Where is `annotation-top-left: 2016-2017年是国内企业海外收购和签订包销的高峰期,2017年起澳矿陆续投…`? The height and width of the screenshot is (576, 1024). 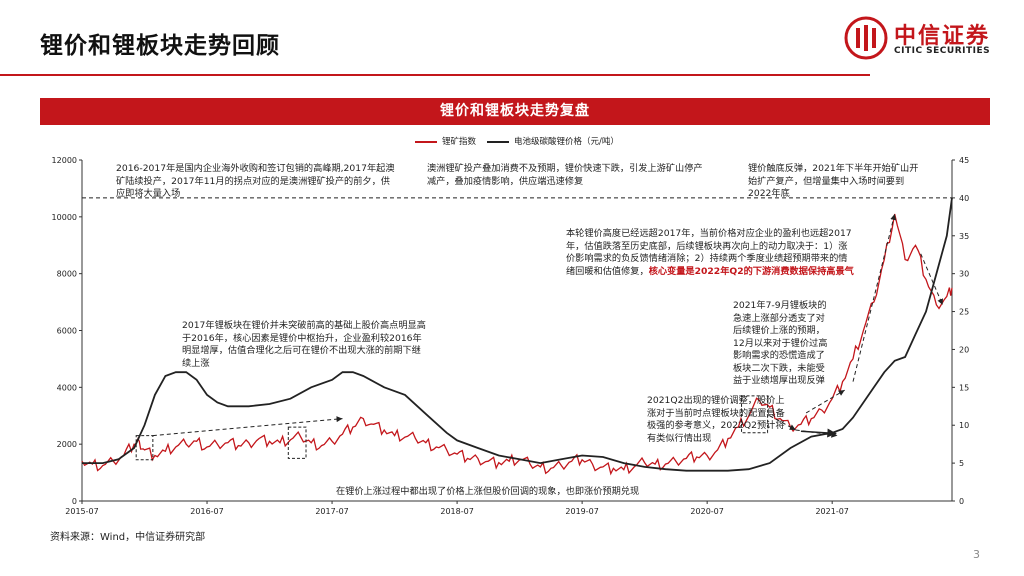
annotation-top-left: 2016-2017年是国内企业海外收购和签订包销的高峰期,2017年起澳矿陆续投… is located at coordinates (255, 181).